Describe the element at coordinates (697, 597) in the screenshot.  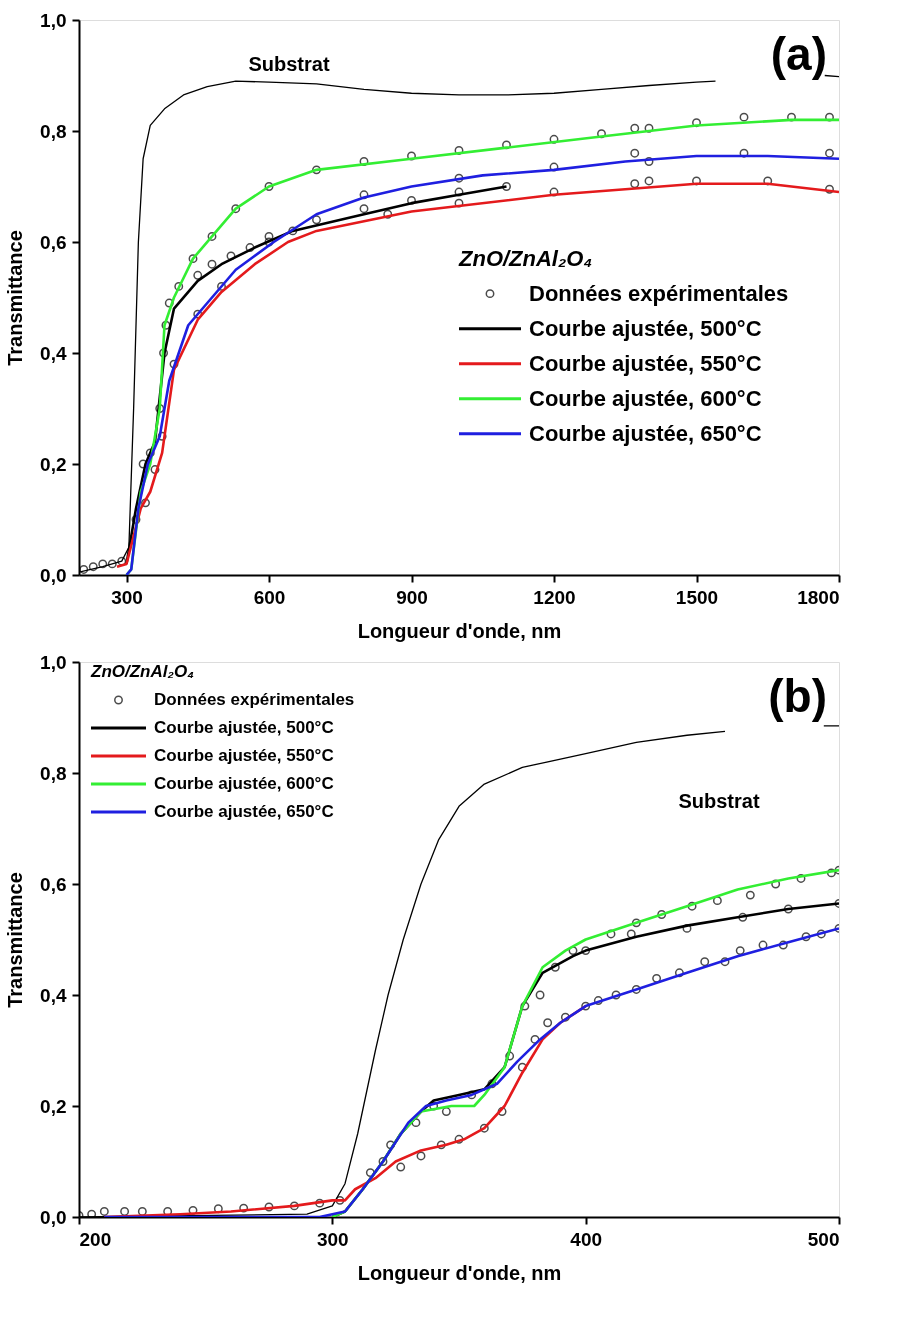
I see `x-tick-label: 1500` at that location.